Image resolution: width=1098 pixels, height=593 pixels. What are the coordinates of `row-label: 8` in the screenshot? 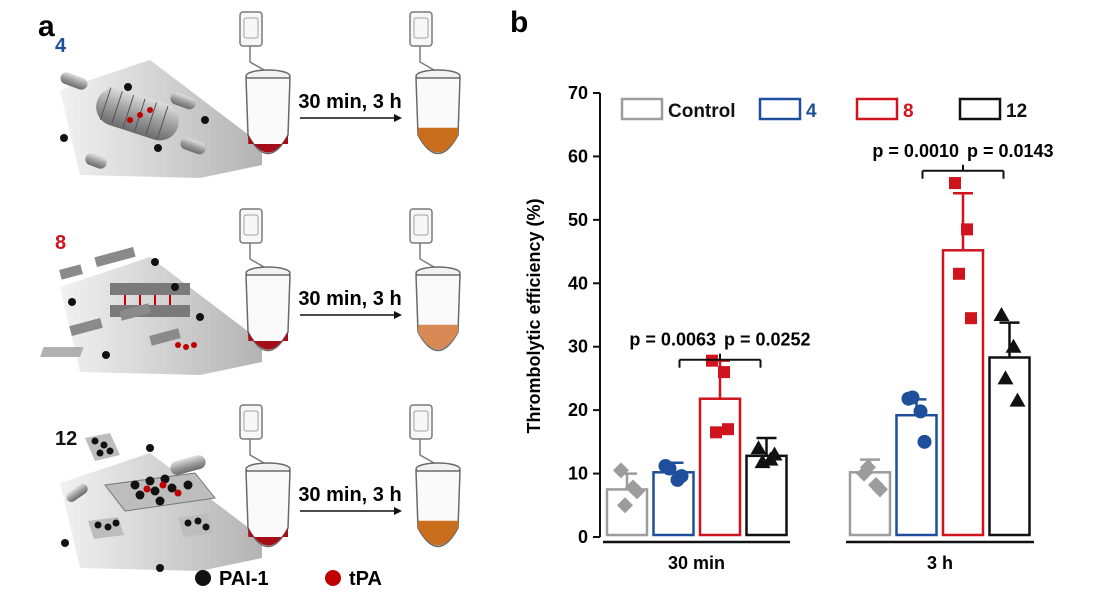 It's located at (60, 243).